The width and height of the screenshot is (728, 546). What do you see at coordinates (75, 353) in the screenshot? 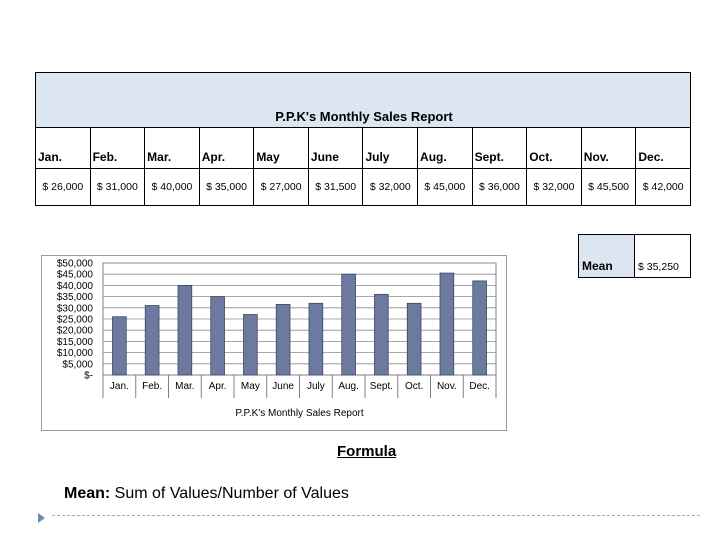
I see `y-tick-label: $10,000` at bounding box center [75, 353].